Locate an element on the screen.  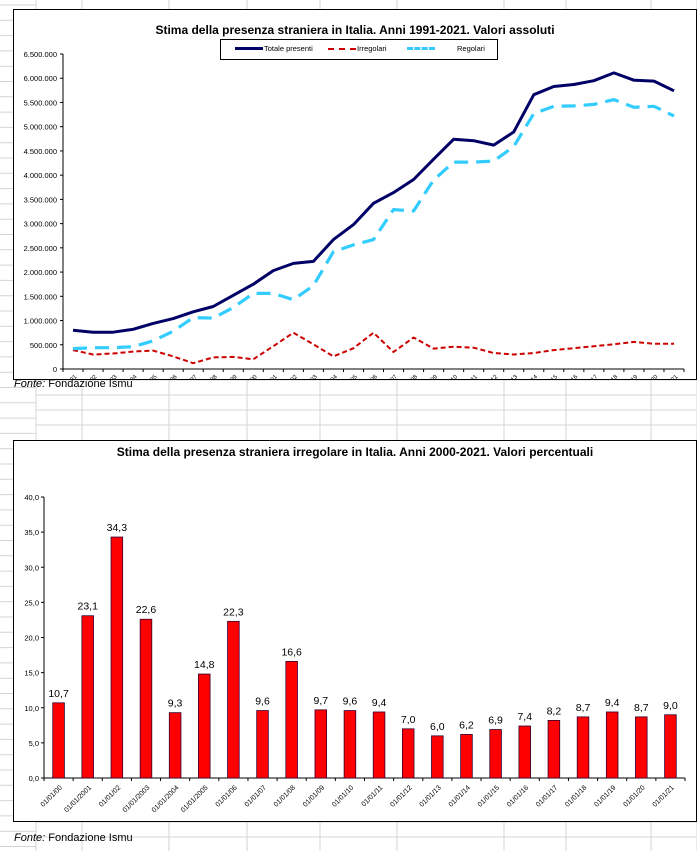
y-tick-label: 0 is located at coordinates (55, 369).